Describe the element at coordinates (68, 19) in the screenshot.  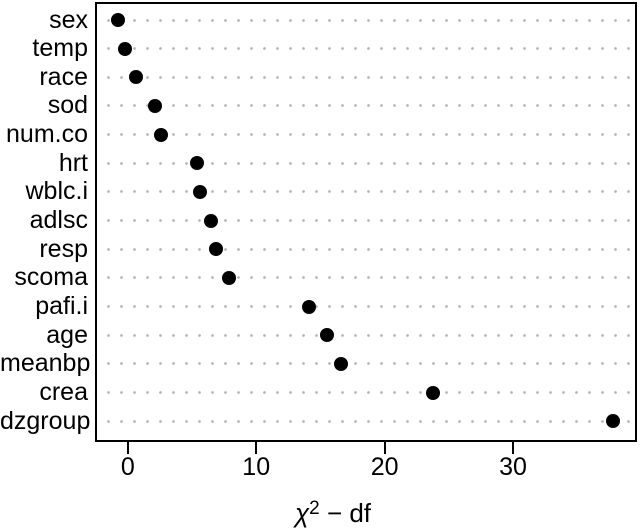
I see `y-axis-label: sex` at that location.